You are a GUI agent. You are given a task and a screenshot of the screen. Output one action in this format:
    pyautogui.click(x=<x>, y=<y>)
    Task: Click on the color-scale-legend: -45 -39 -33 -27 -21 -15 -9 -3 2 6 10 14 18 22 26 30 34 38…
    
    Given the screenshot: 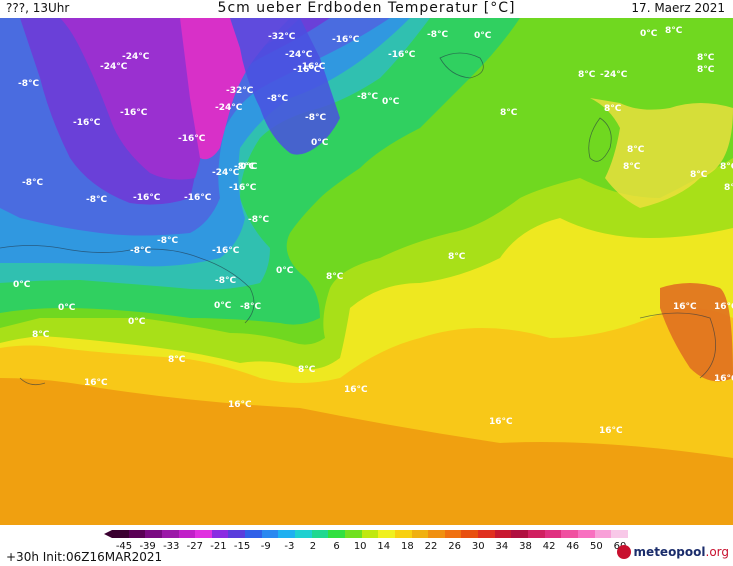 What is the action you would take?
    pyautogui.click(x=366, y=541)
    